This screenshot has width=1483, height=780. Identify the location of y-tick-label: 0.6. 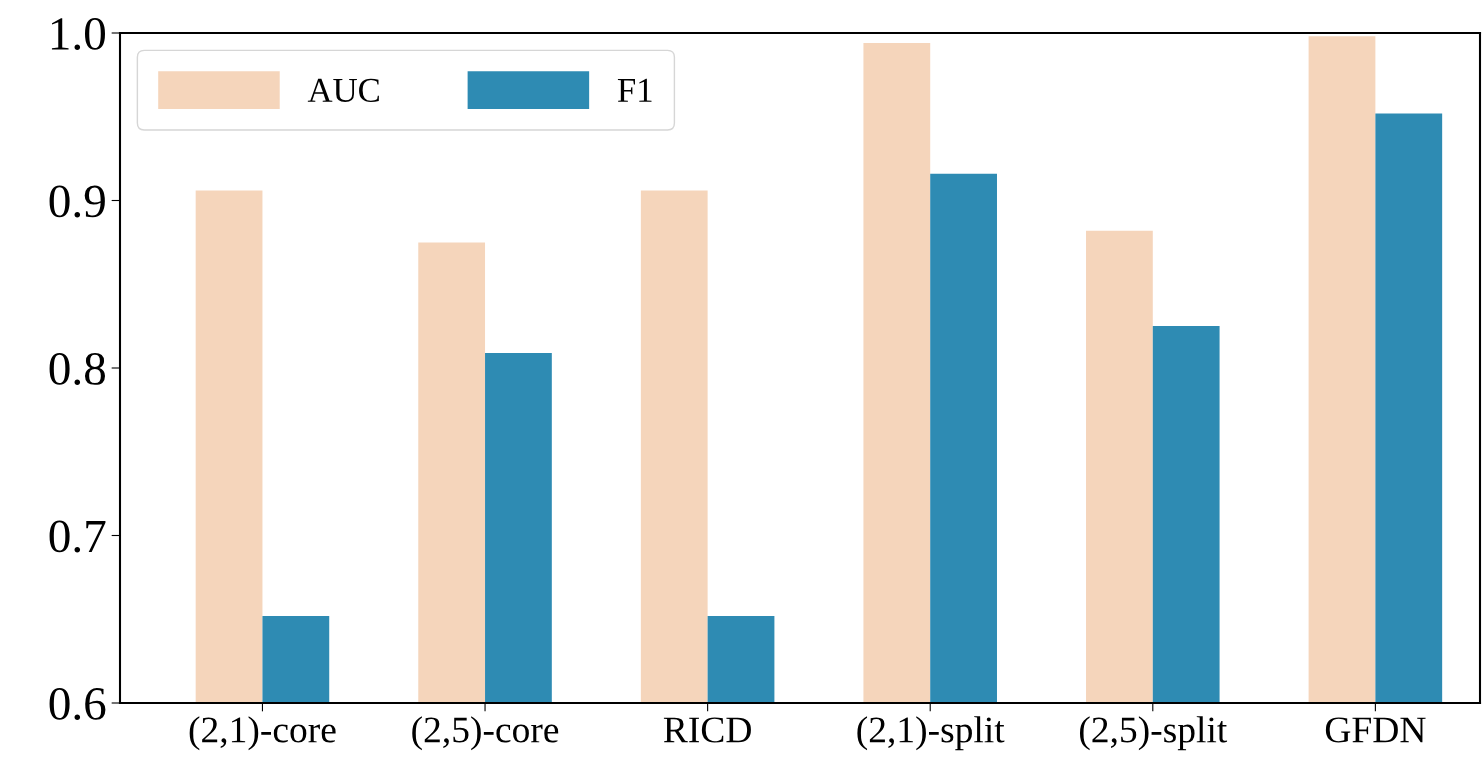
(77, 704).